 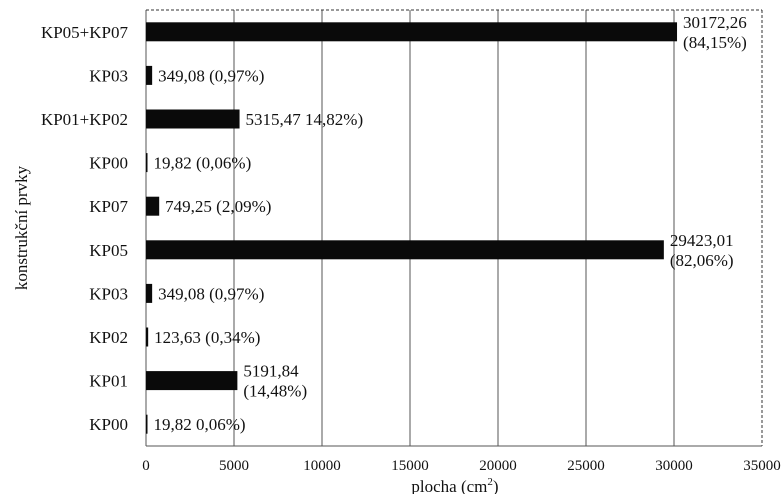 What do you see at coordinates (207, 337) in the screenshot?
I see `data-label-7: 123,63 (0,34%)` at bounding box center [207, 337].